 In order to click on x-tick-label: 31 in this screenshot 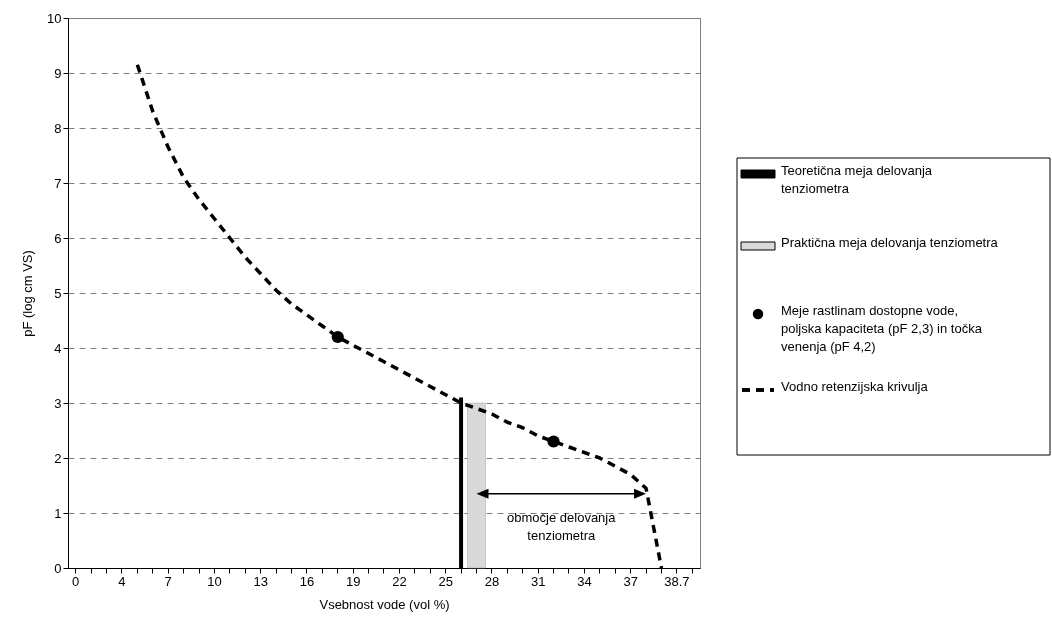, I will do `click(538, 581)`.